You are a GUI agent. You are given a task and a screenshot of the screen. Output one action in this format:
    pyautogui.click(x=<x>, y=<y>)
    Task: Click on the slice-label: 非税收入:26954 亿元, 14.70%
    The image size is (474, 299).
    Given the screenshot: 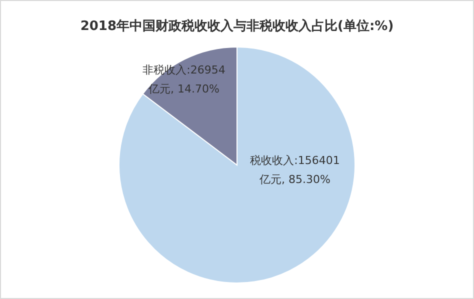 What is the action you would take?
    pyautogui.click(x=184, y=80)
    